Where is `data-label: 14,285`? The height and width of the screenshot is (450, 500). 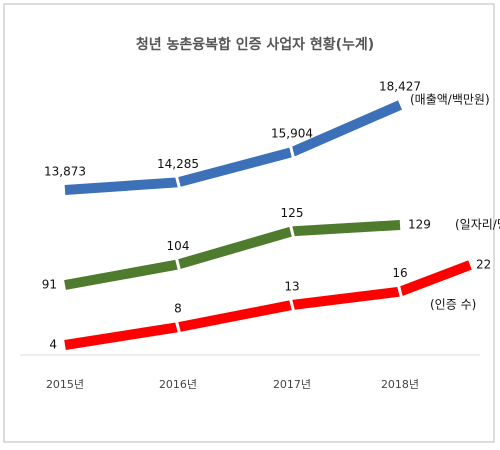 data-label: 14,285 is located at coordinates (178, 164).